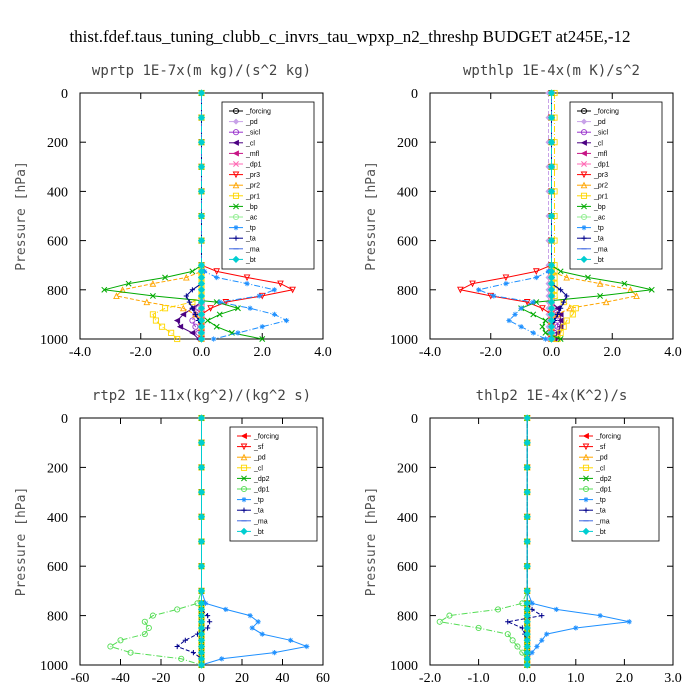  I want to click on legend-box, so click(273, 484).